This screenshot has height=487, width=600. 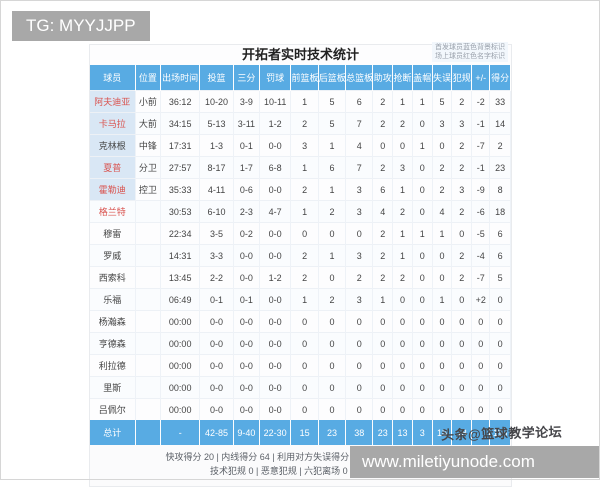 I want to click on stat-cell: 0-2, so click(x=246, y=233).